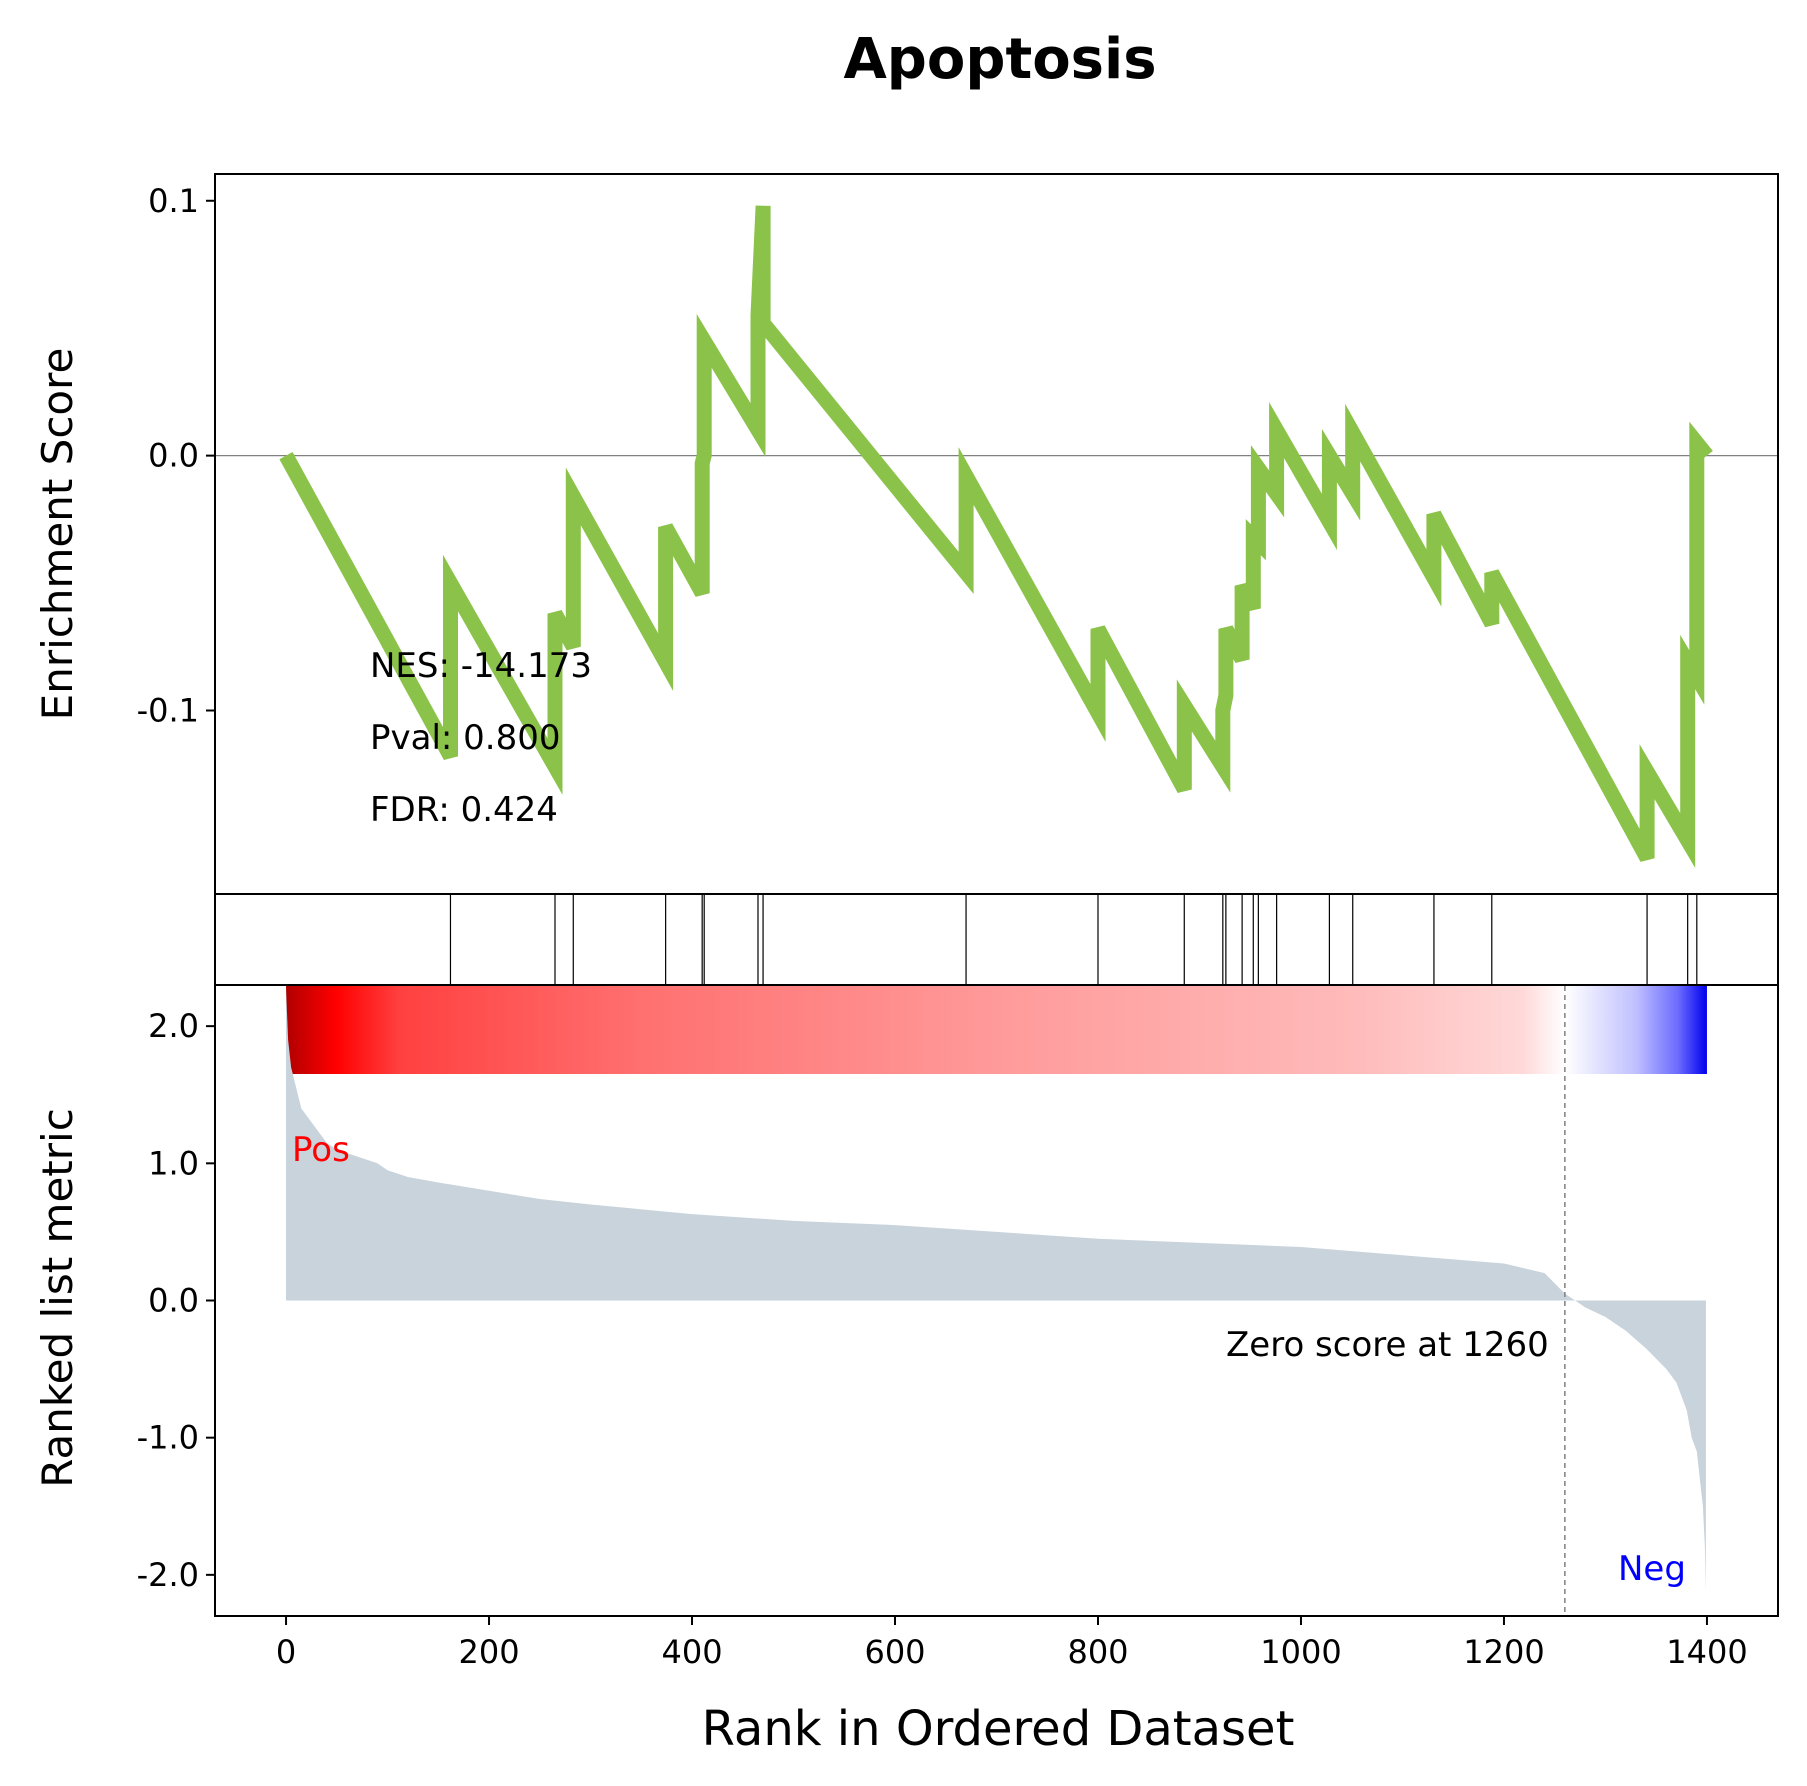  I want to click on metric-ytick-label: -1.0, so click(168, 1438).